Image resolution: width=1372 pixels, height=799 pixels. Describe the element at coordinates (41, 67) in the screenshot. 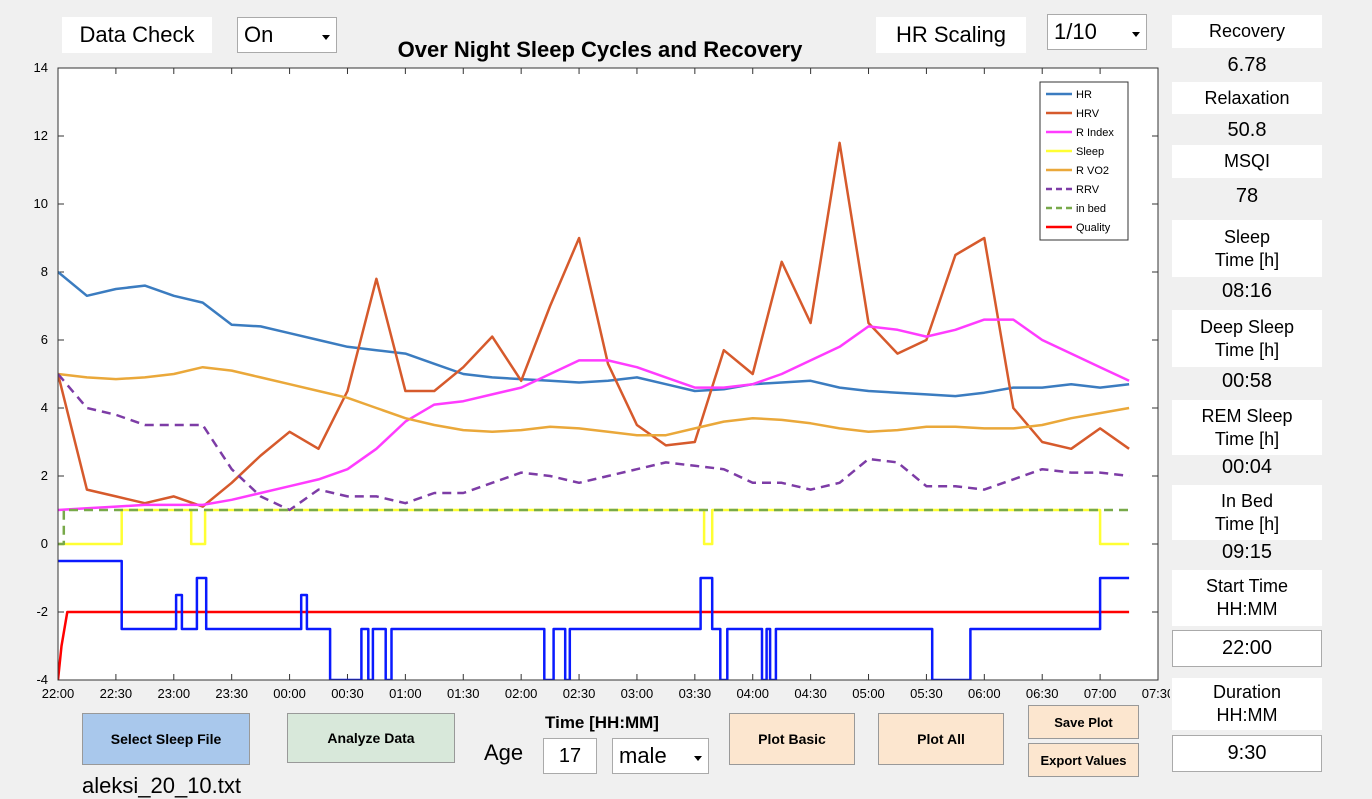

I see `y-tick-label: 14` at that location.